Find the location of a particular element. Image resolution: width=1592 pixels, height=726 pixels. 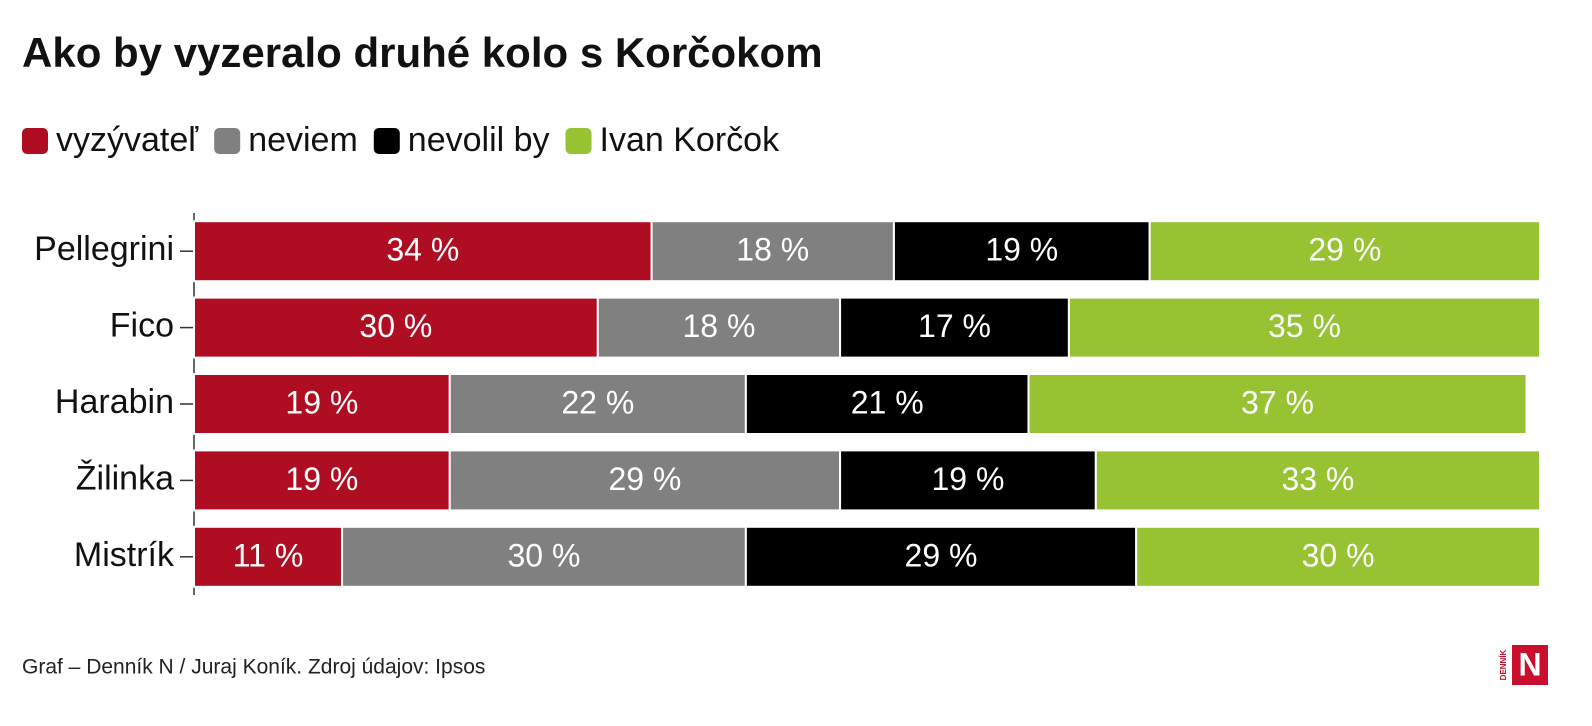

legend-label: nevolil by is located at coordinates (479, 140).